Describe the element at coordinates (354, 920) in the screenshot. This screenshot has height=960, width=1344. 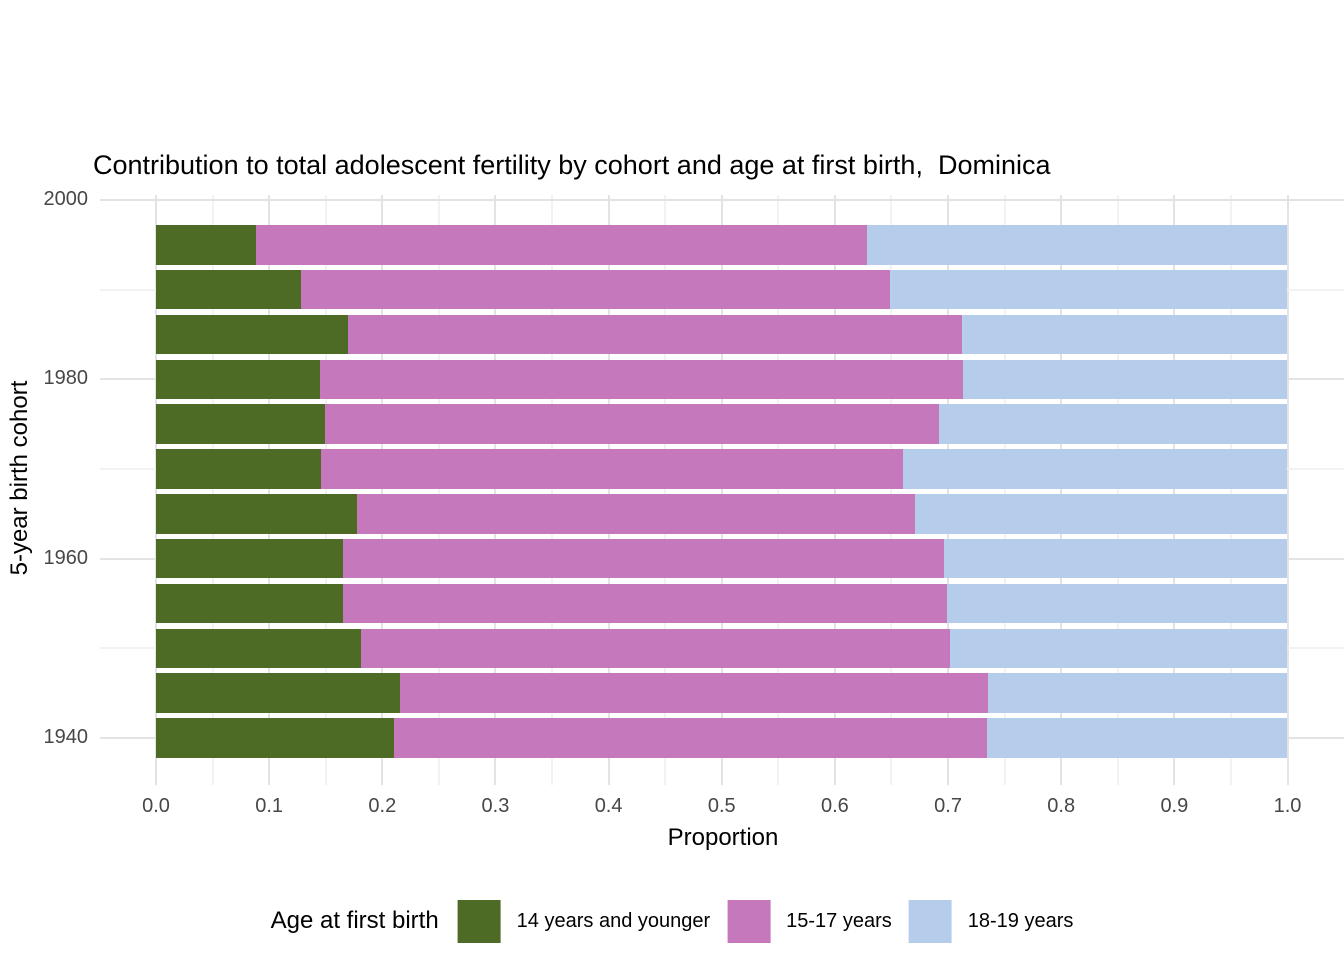
I see `legend-title: Age at first birth` at that location.